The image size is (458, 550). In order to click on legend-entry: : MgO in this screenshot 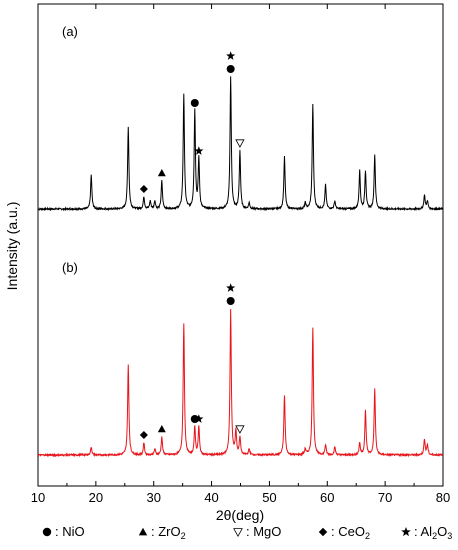, I will do `click(263, 531)`.